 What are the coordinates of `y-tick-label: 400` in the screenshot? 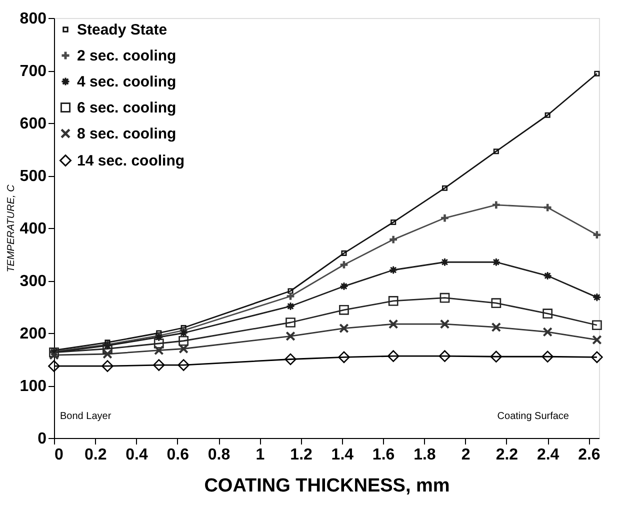 It's located at (33, 229).